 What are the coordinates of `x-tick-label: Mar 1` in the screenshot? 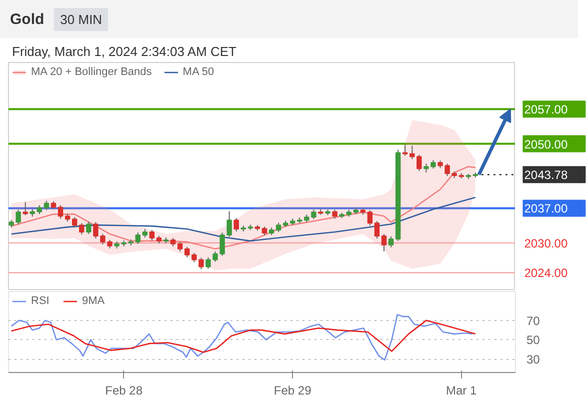 It's located at (462, 391).